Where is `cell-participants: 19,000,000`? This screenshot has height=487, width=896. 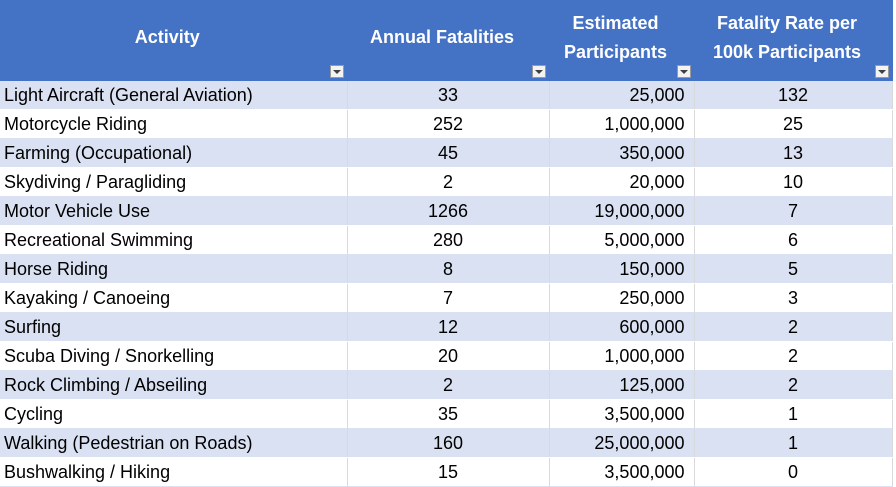
cell-participants: 19,000,000 is located at coordinates (622, 211).